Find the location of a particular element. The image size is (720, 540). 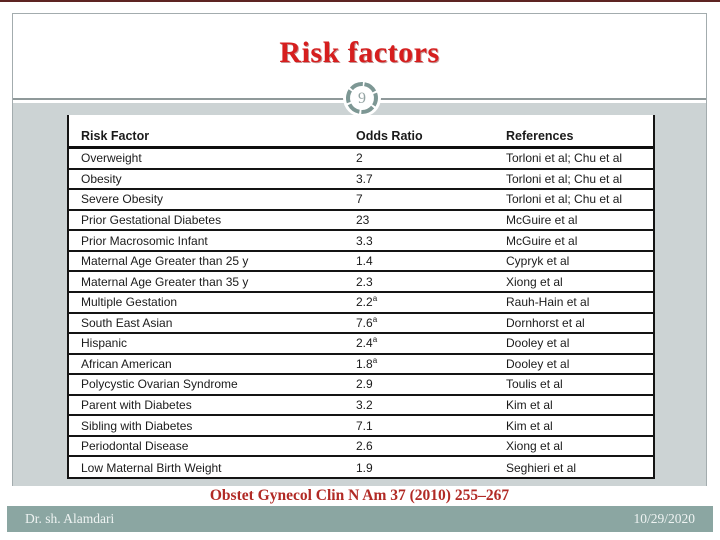

odds-ratio-cell: 3.3 is located at coordinates (364, 240).